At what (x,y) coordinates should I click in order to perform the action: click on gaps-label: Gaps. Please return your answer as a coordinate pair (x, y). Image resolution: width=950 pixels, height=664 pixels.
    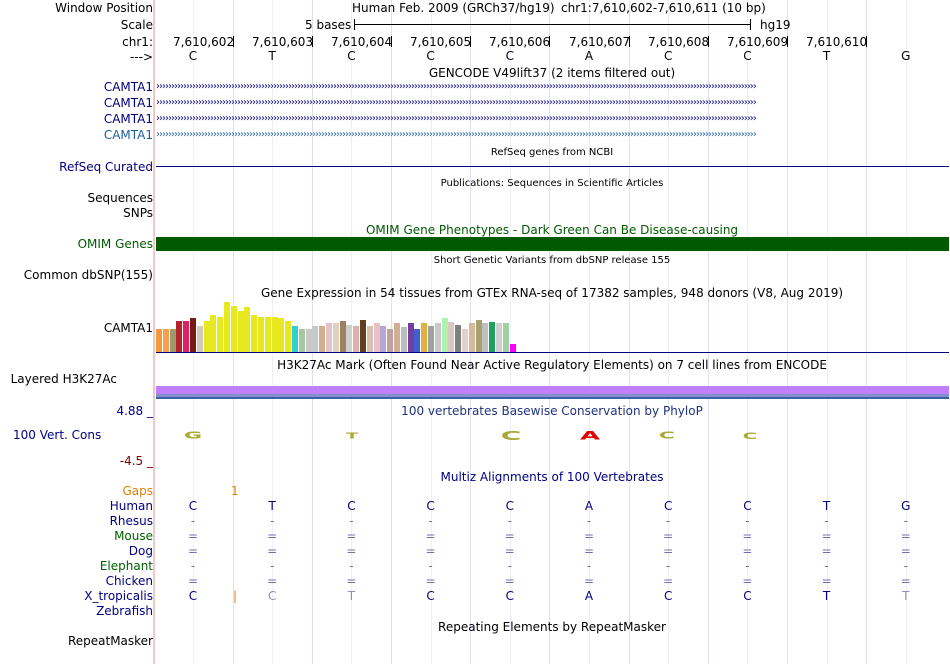
    Looking at the image, I should click on (137, 491).